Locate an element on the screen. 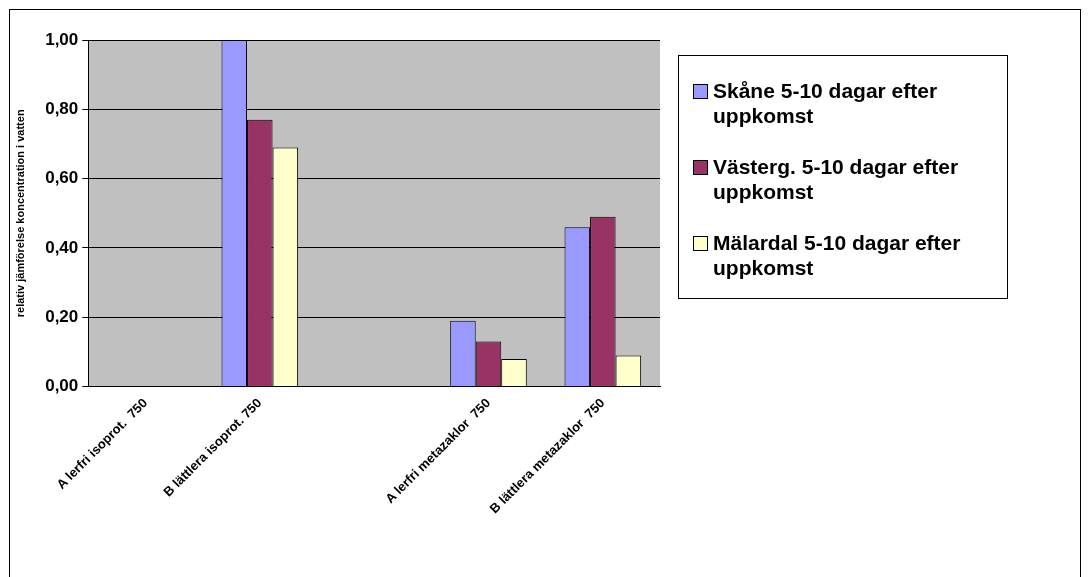 Image resolution: width=1089 pixels, height=577 pixels. y-tick-label: 0,00 is located at coordinates (62, 386).